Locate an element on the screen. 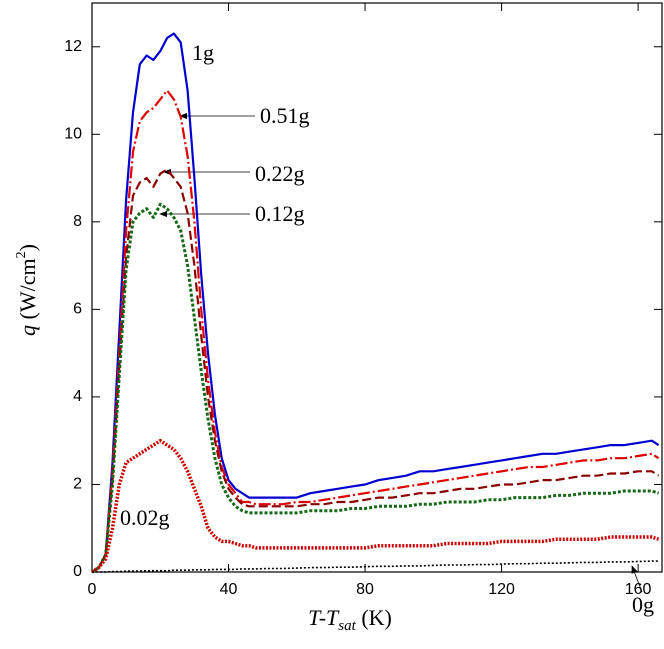 The width and height of the screenshot is (664, 649). x-tick-label: 120 is located at coordinates (501, 589).